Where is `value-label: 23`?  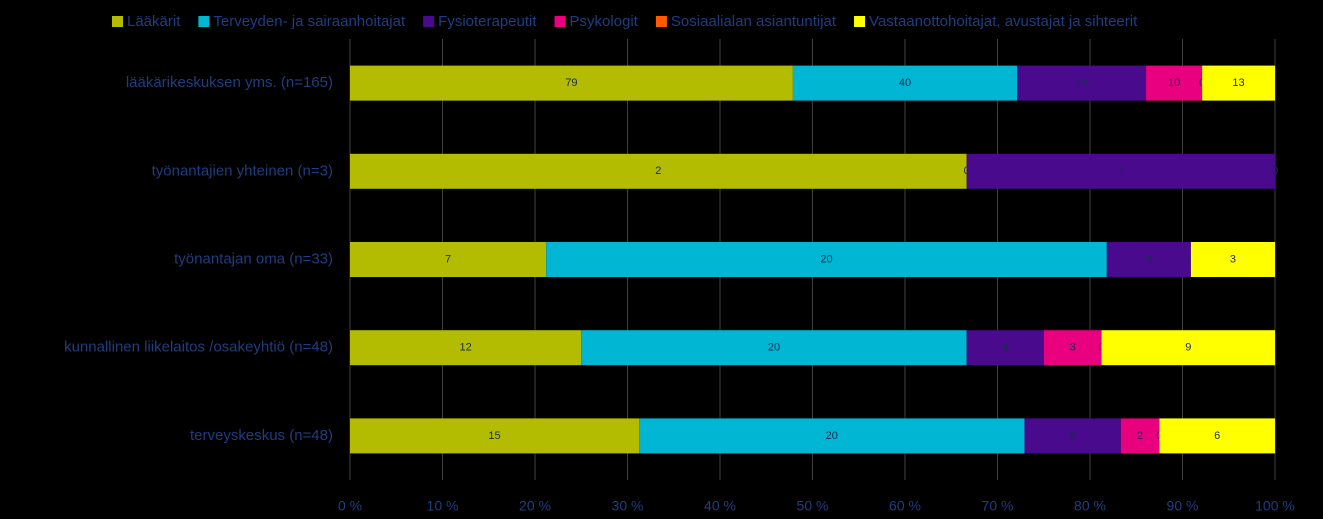
value-label: 23 is located at coordinates (1081, 83).